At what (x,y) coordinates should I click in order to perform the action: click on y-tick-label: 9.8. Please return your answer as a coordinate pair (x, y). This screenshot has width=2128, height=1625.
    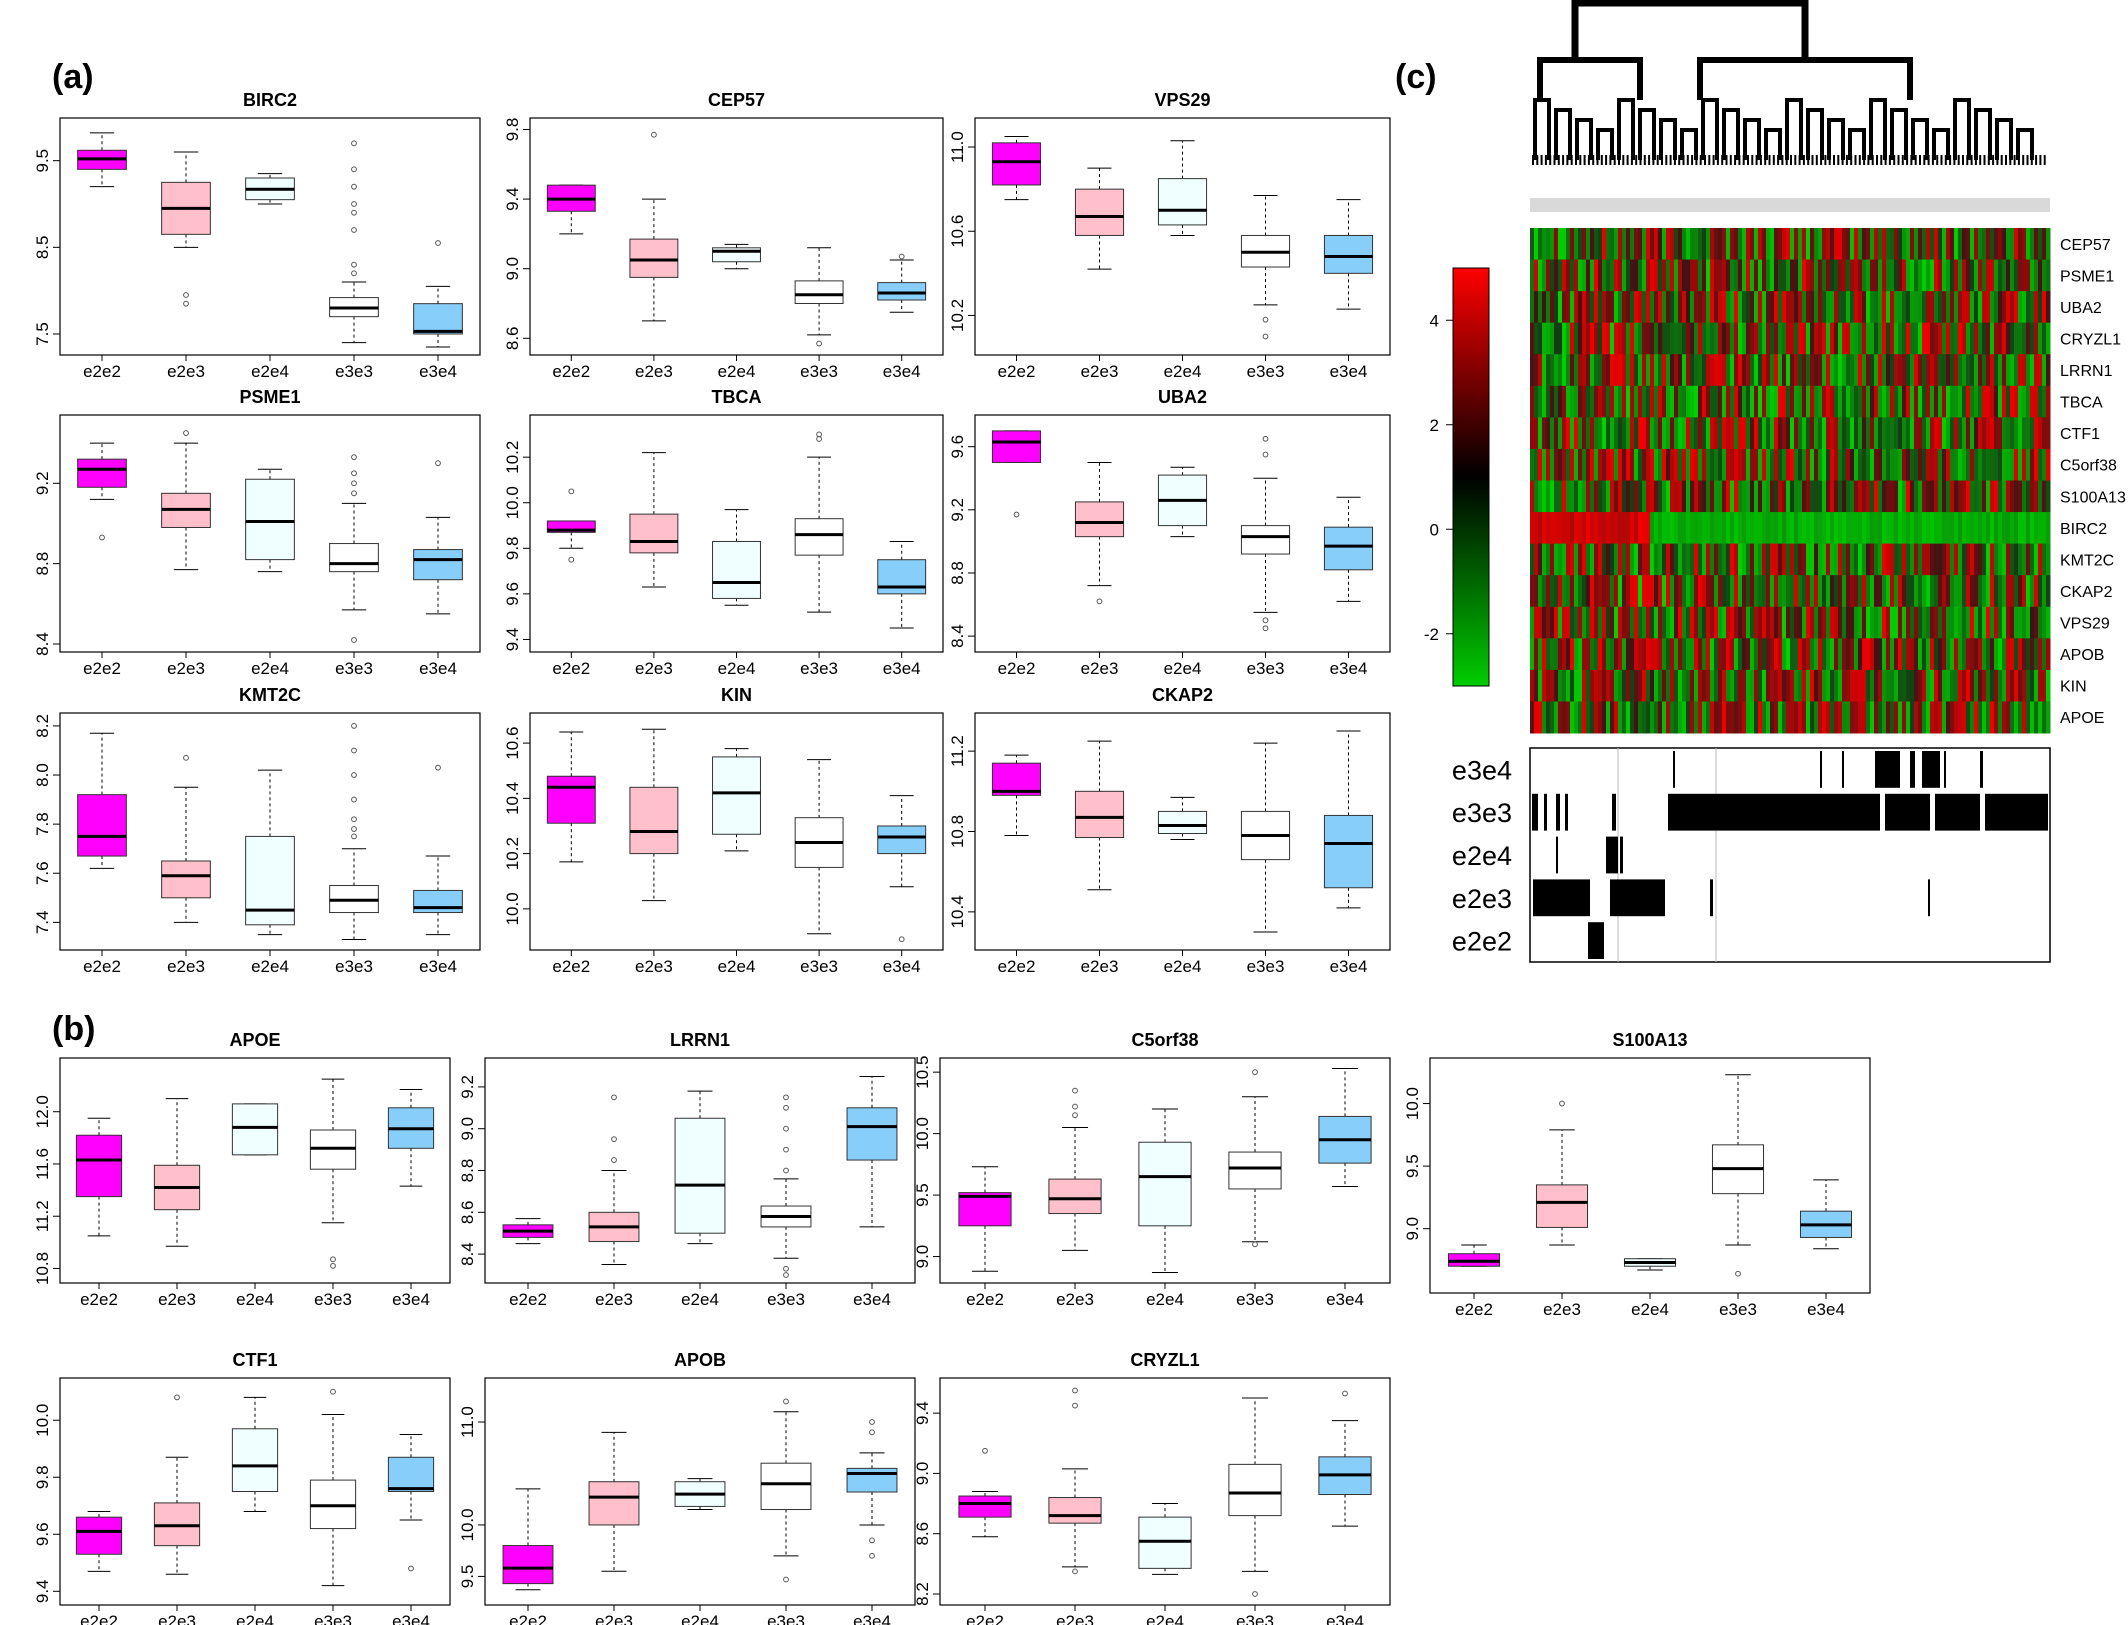
    Looking at the image, I should click on (512, 130).